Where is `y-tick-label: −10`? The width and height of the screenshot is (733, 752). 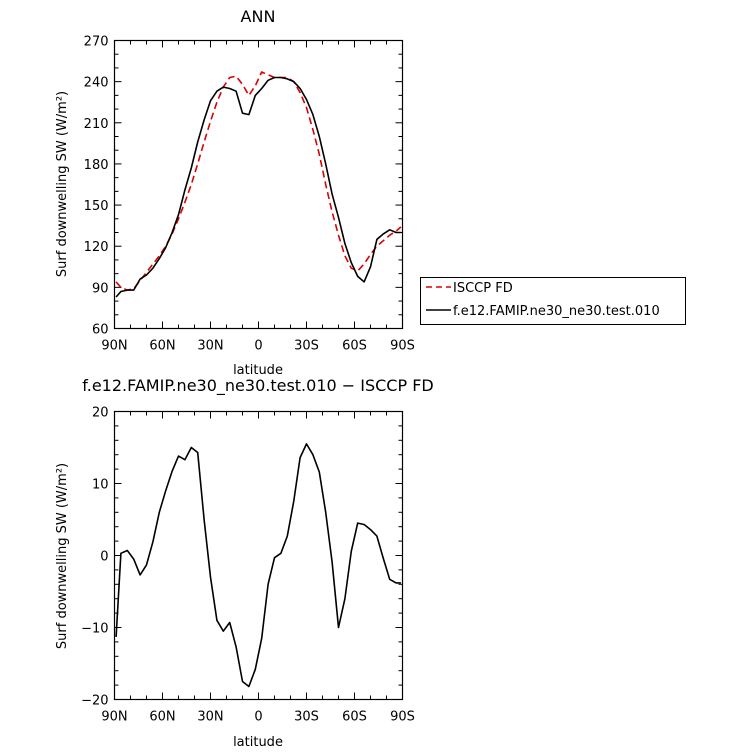 y-tick-label: −10 is located at coordinates (94, 629).